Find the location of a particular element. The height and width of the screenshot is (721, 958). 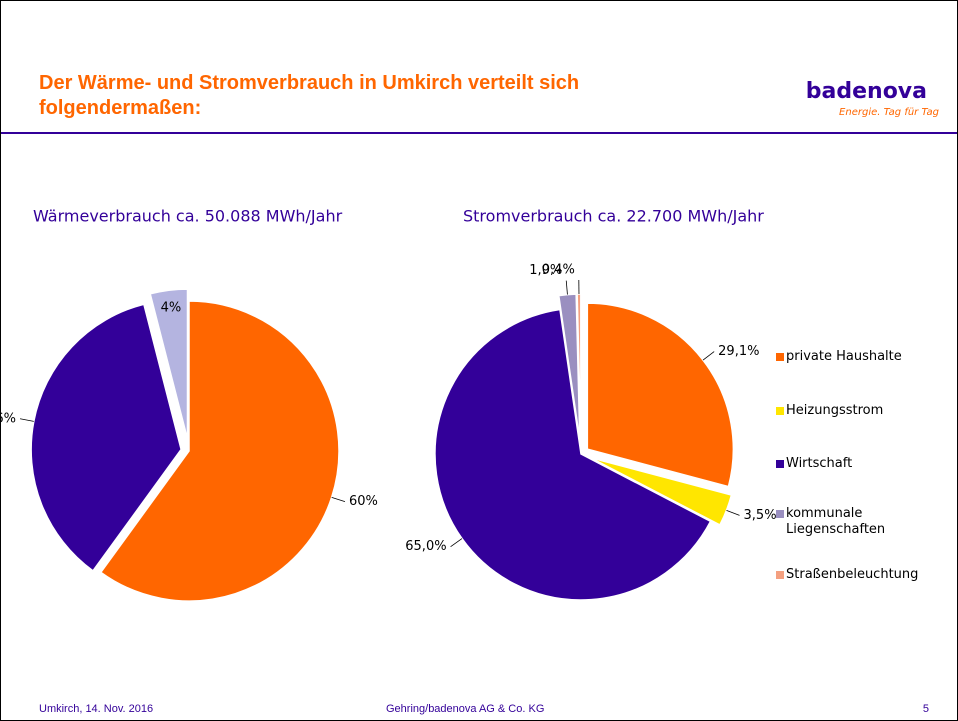

legend-item: private Haushalte is located at coordinates (861, 357).